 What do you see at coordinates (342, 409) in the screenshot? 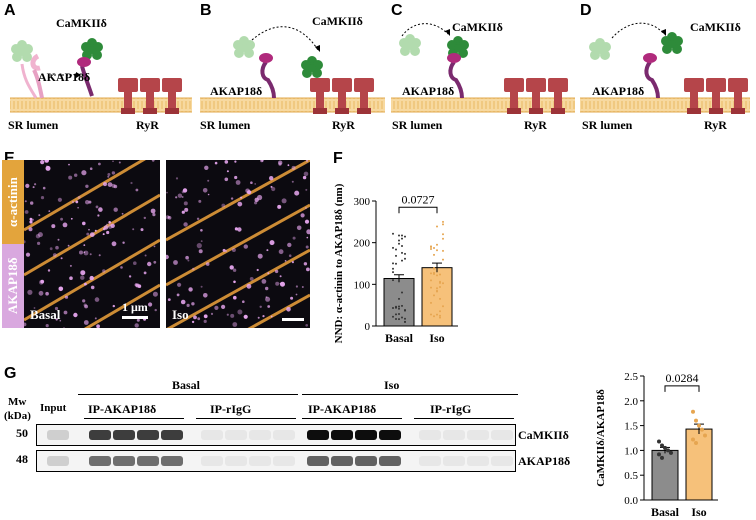
I see `ip-akap-iso-label: IP-AKAP18δ` at bounding box center [342, 409].